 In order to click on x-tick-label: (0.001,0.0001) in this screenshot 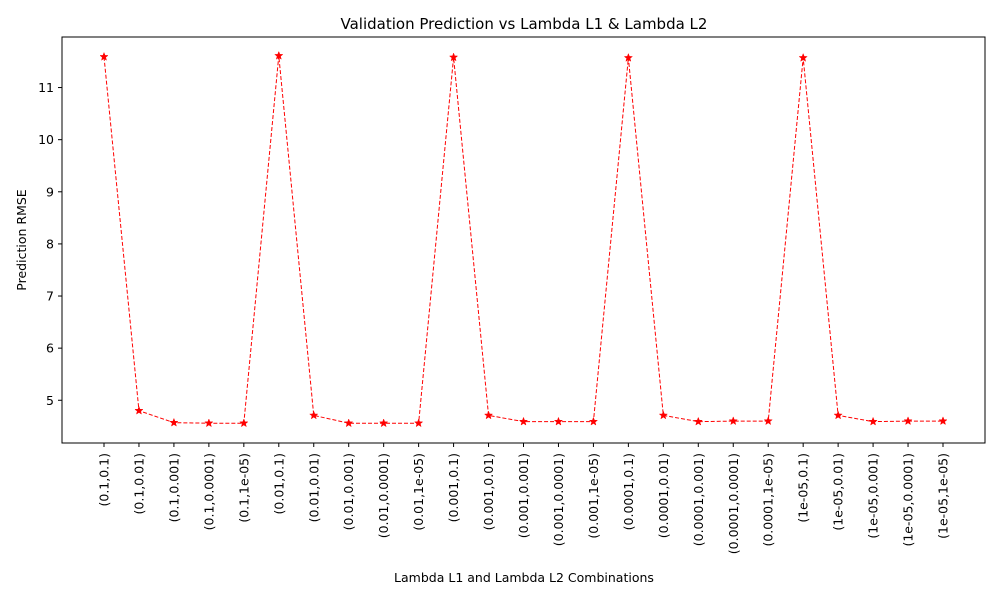, I will do `click(558, 499)`.